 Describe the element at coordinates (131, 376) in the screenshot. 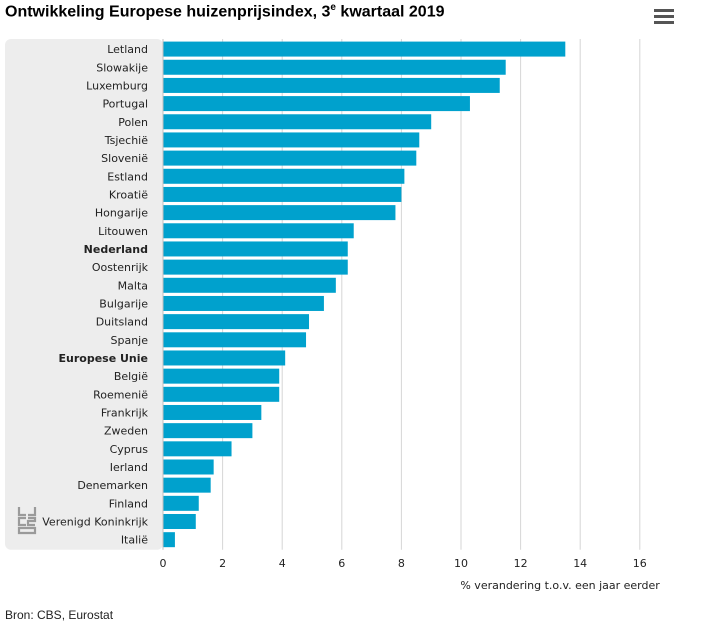

I see `category-label: België` at that location.